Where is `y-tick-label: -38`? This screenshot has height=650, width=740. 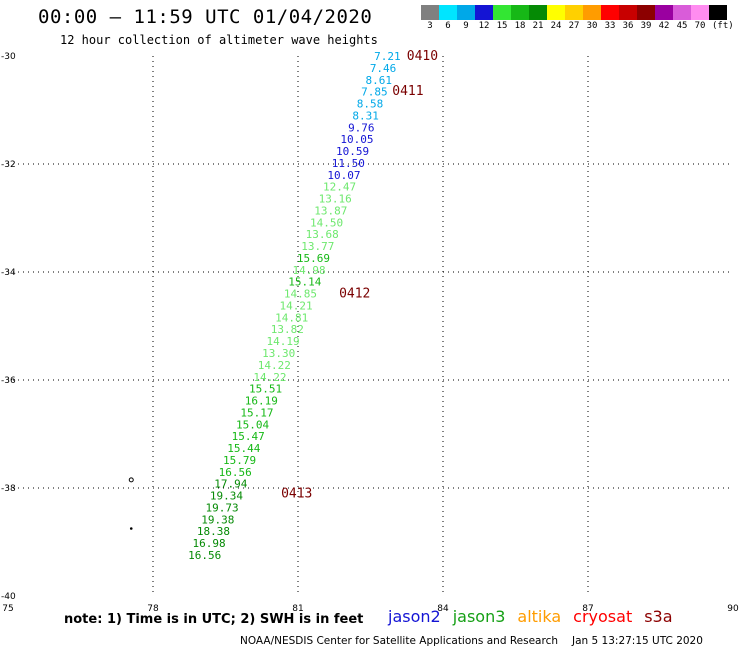 y-tick-label: -38 is located at coordinates (8, 489).